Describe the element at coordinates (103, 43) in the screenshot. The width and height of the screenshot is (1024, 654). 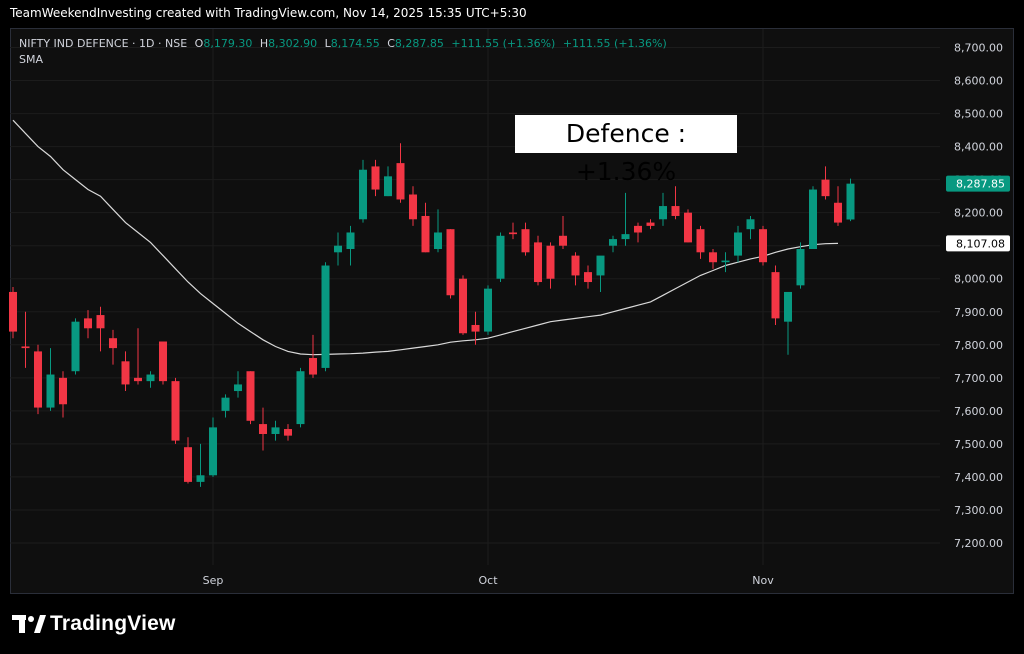
I see `symbol-name: NIFTY IND DEFENCE · 1D · NSE` at that location.